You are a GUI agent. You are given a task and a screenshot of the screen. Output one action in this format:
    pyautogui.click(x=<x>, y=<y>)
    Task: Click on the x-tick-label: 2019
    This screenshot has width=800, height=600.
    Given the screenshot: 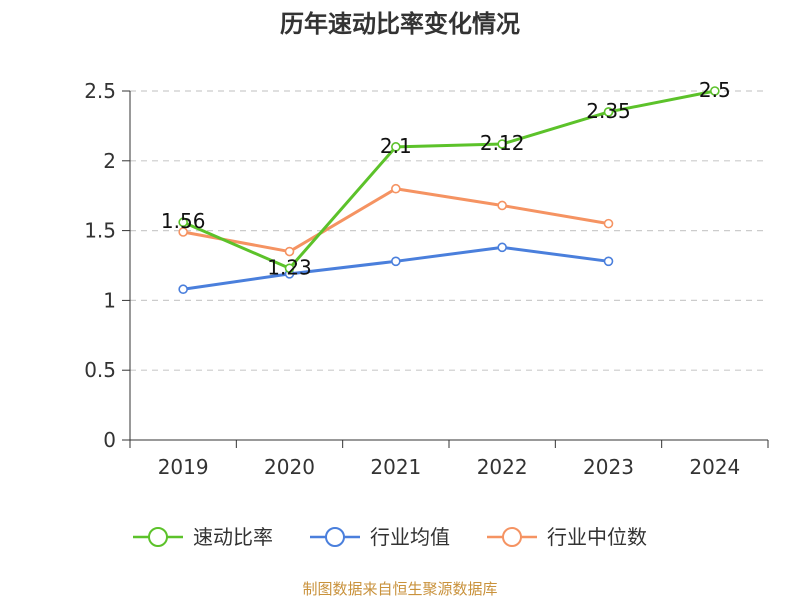 What is the action you would take?
    pyautogui.click(x=183, y=467)
    